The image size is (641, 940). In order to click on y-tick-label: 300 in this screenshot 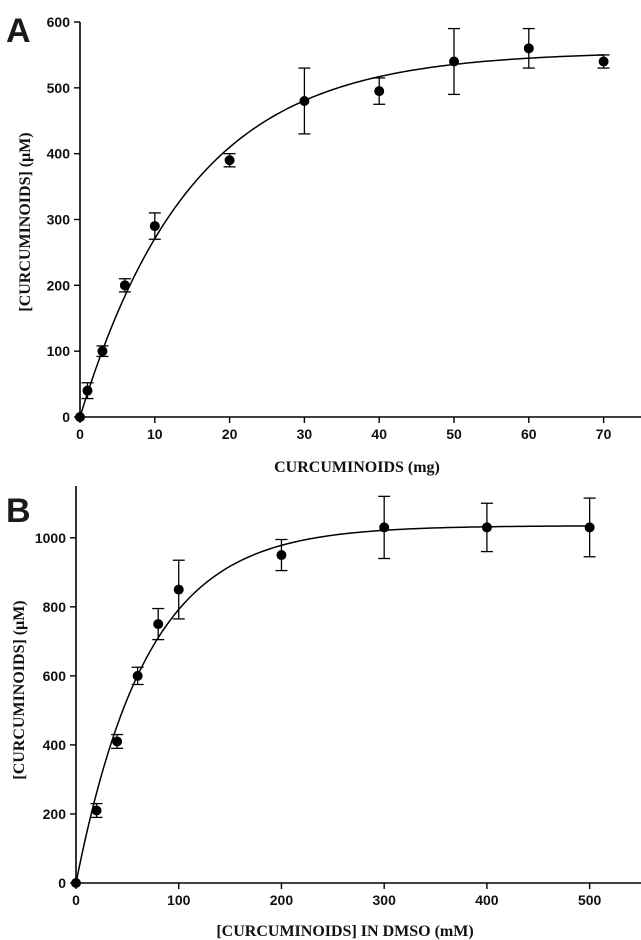, I will do `click(59, 220)`.